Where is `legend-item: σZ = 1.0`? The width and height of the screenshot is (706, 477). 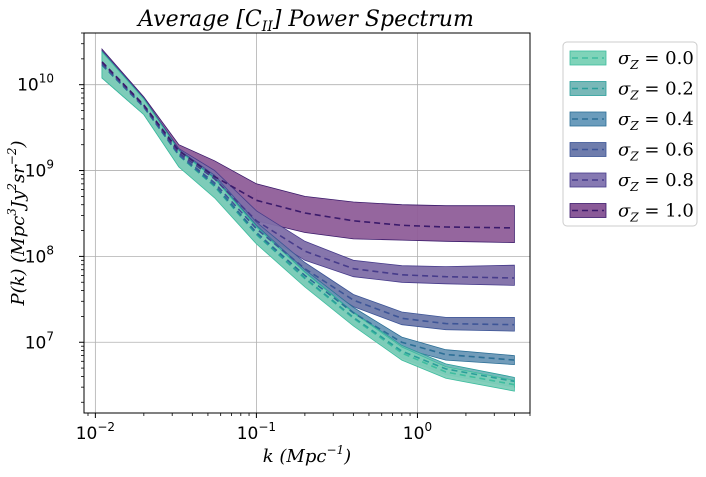 legend-item: σZ = 1.0 is located at coordinates (631, 213).